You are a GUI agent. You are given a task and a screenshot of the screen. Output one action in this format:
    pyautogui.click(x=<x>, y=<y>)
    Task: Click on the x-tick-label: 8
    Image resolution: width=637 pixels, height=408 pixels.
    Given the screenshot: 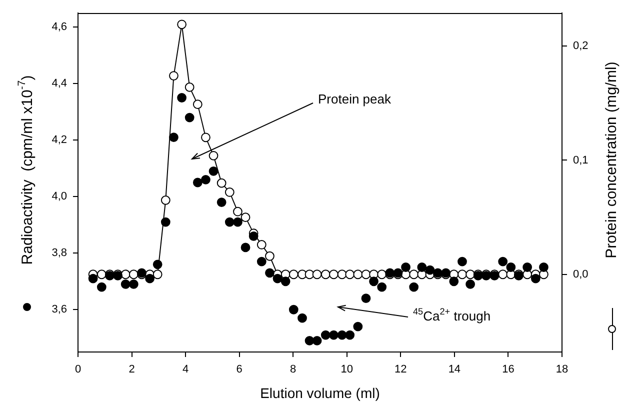 What is the action you would take?
    pyautogui.click(x=293, y=370)
    